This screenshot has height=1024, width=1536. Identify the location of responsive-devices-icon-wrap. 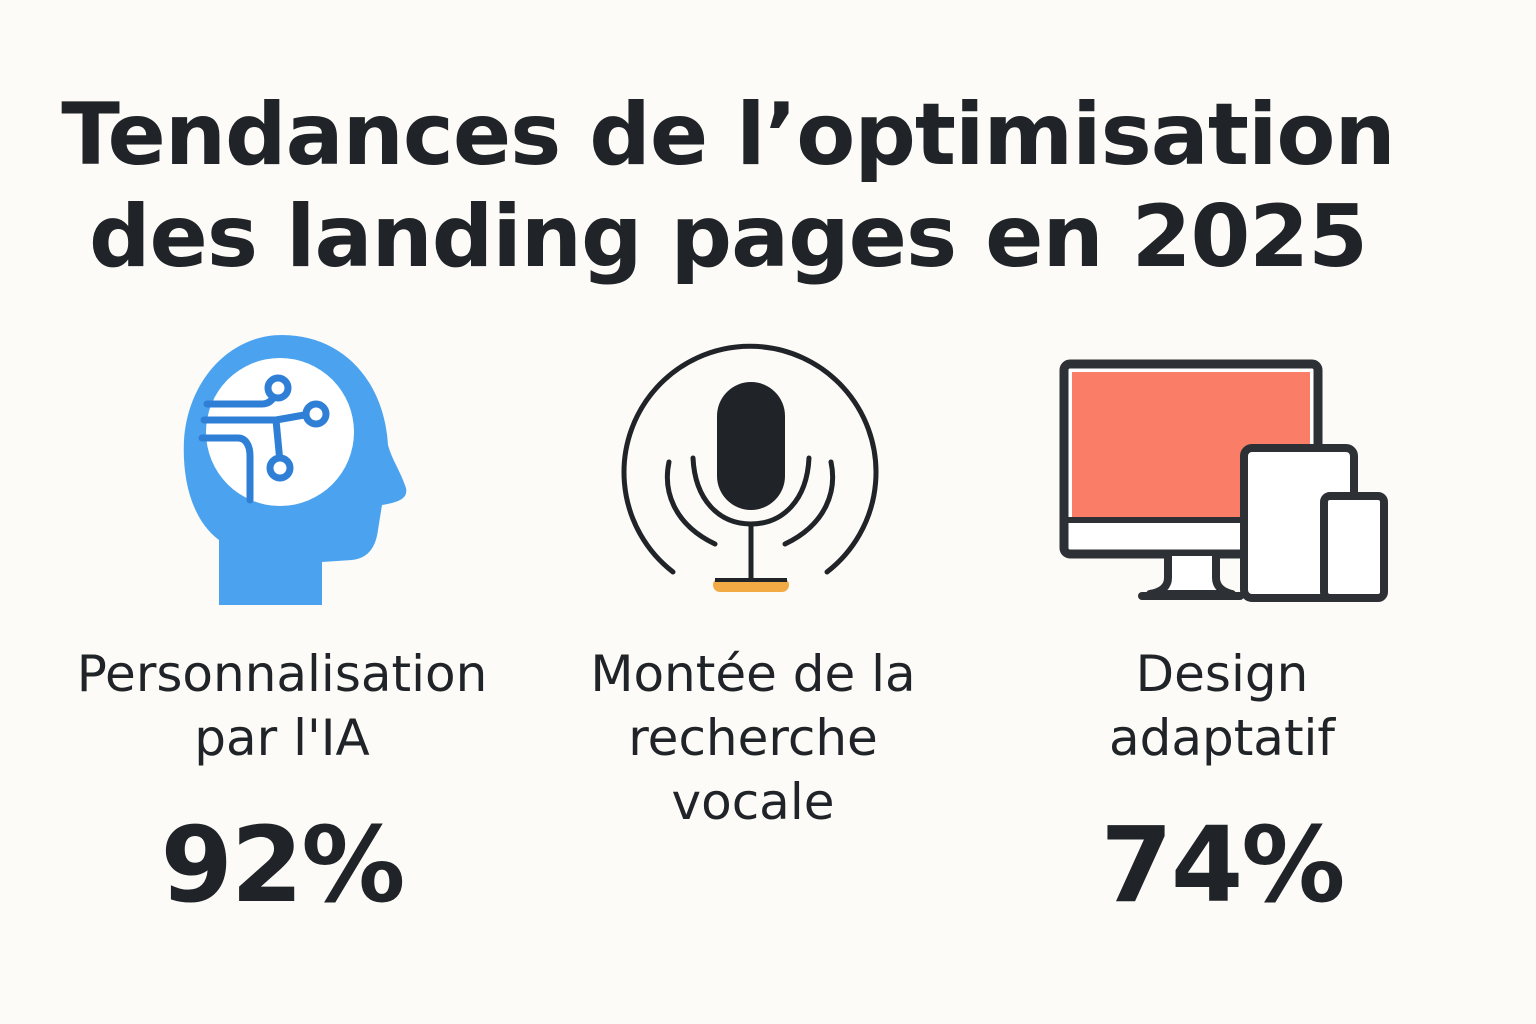
(1222, 475).